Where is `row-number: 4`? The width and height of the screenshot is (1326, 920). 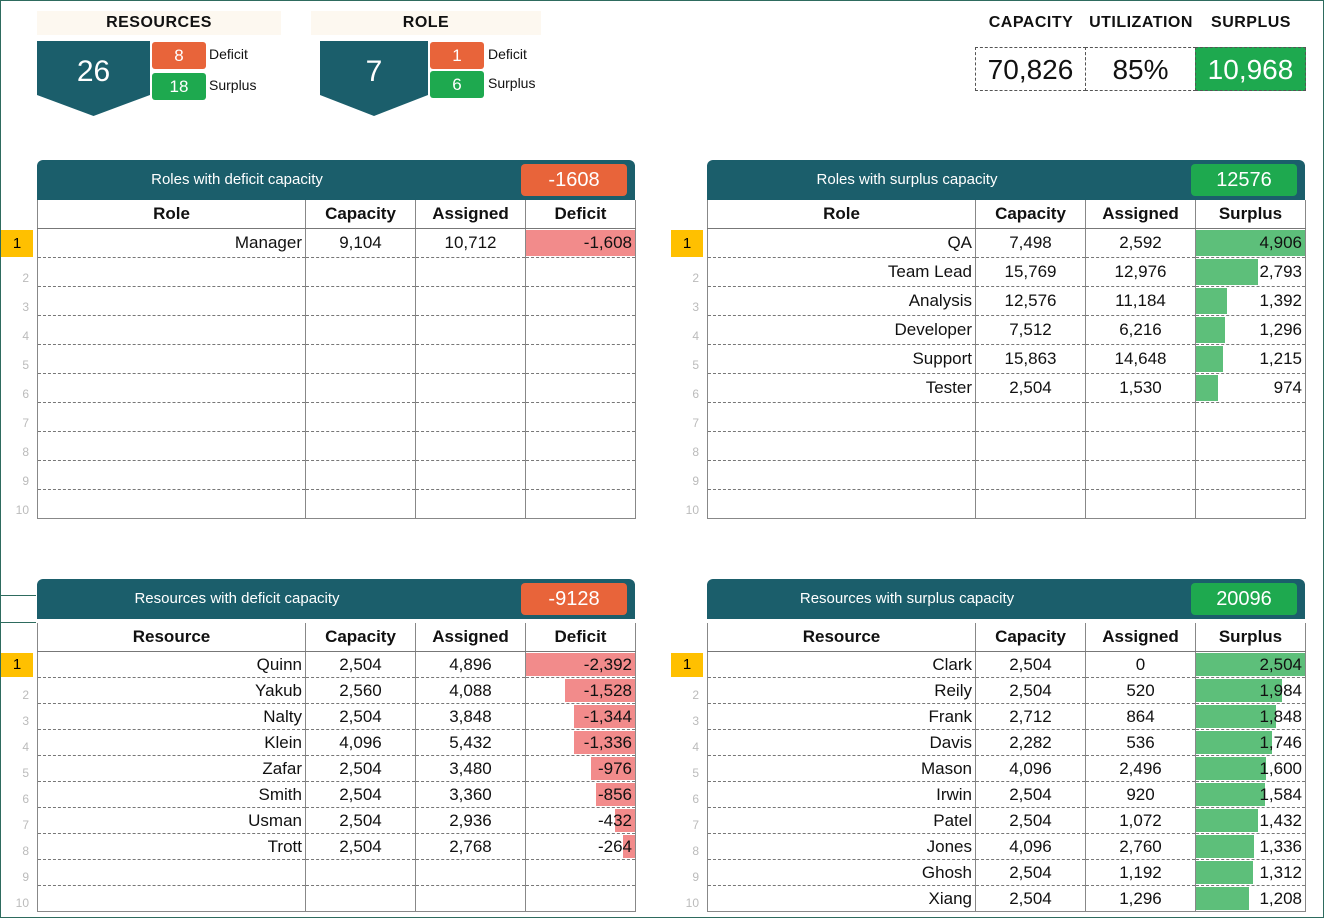
row-number: 4 is located at coordinates (25, 747).